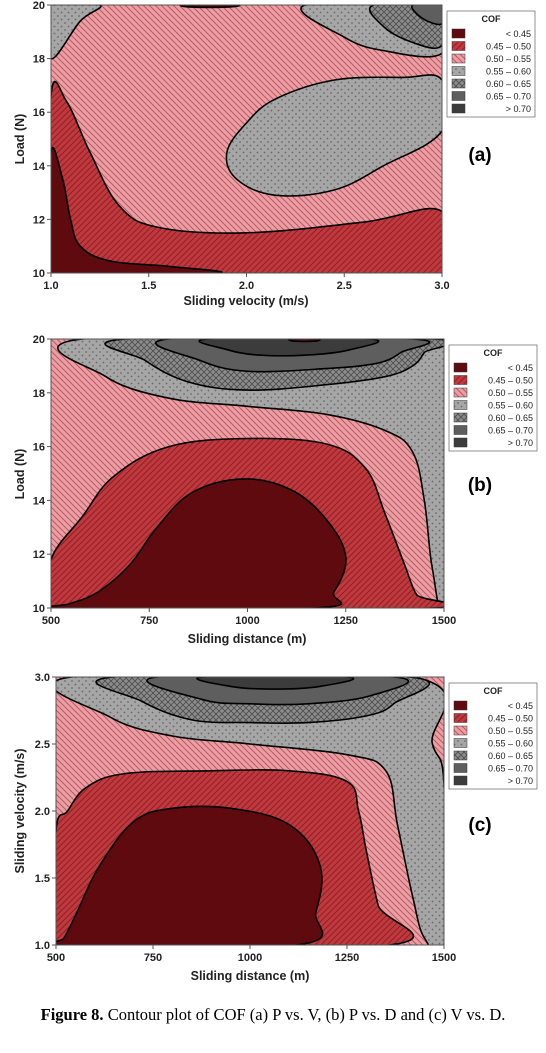 This screenshot has width=546, height=1053. Describe the element at coordinates (250, 958) in the screenshot. I see `x-tick-label-c-2: 1000` at that location.